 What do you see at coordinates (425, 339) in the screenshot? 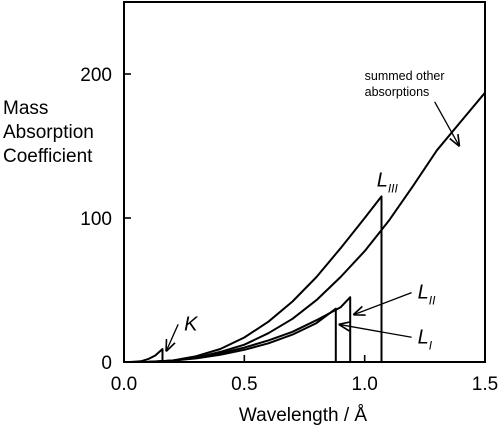
I see `edge-label-li: LI` at bounding box center [425, 339].